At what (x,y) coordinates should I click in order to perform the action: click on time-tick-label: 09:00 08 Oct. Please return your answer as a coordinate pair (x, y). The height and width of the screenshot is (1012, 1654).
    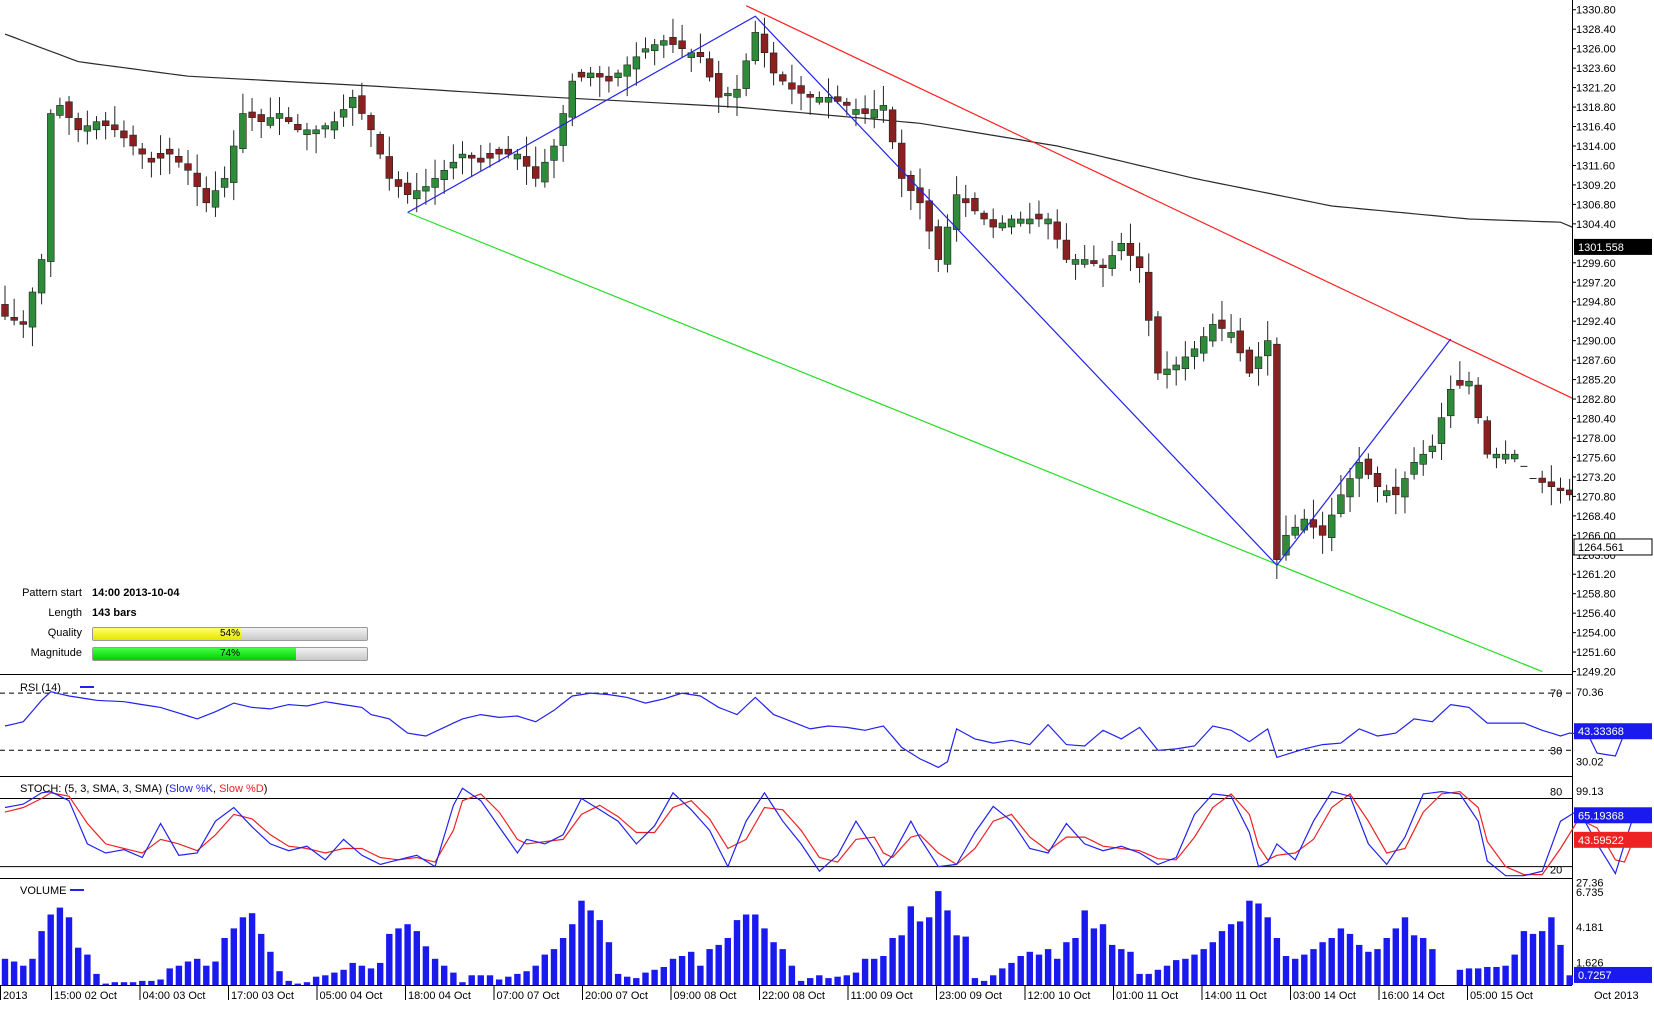
    Looking at the image, I should click on (705, 996).